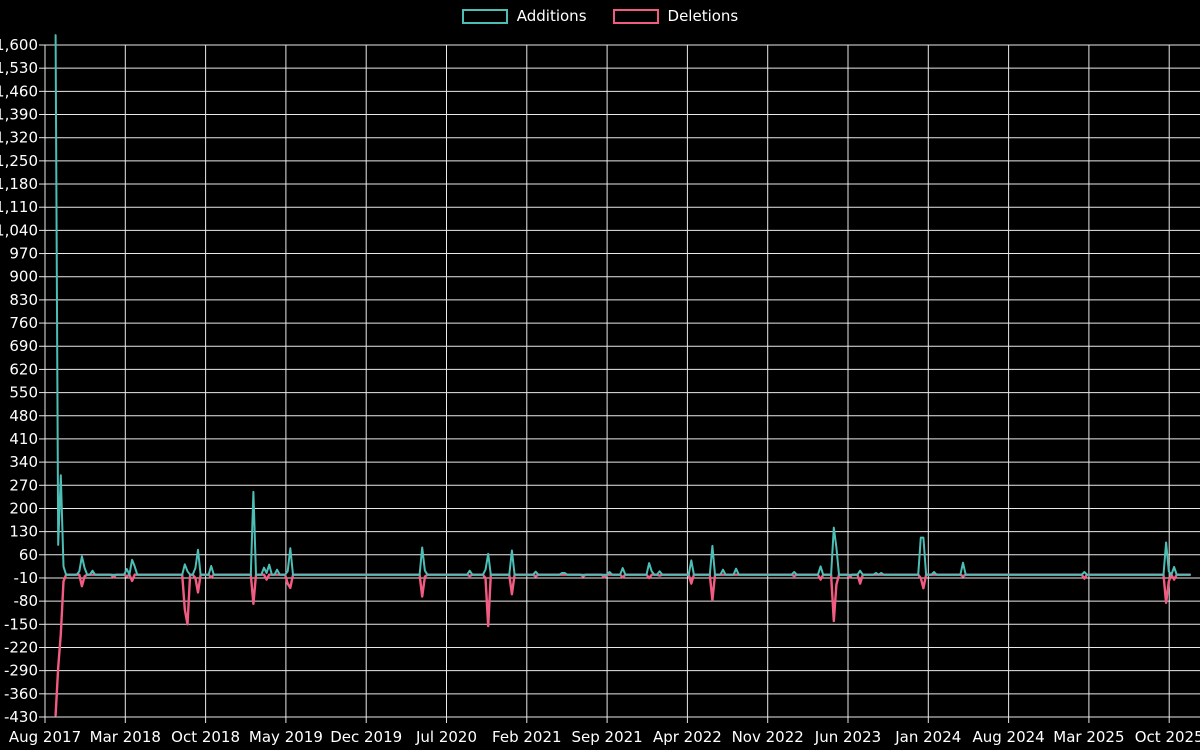  What do you see at coordinates (19, 184) in the screenshot?
I see `y-tick-label: 1,180` at bounding box center [19, 184].